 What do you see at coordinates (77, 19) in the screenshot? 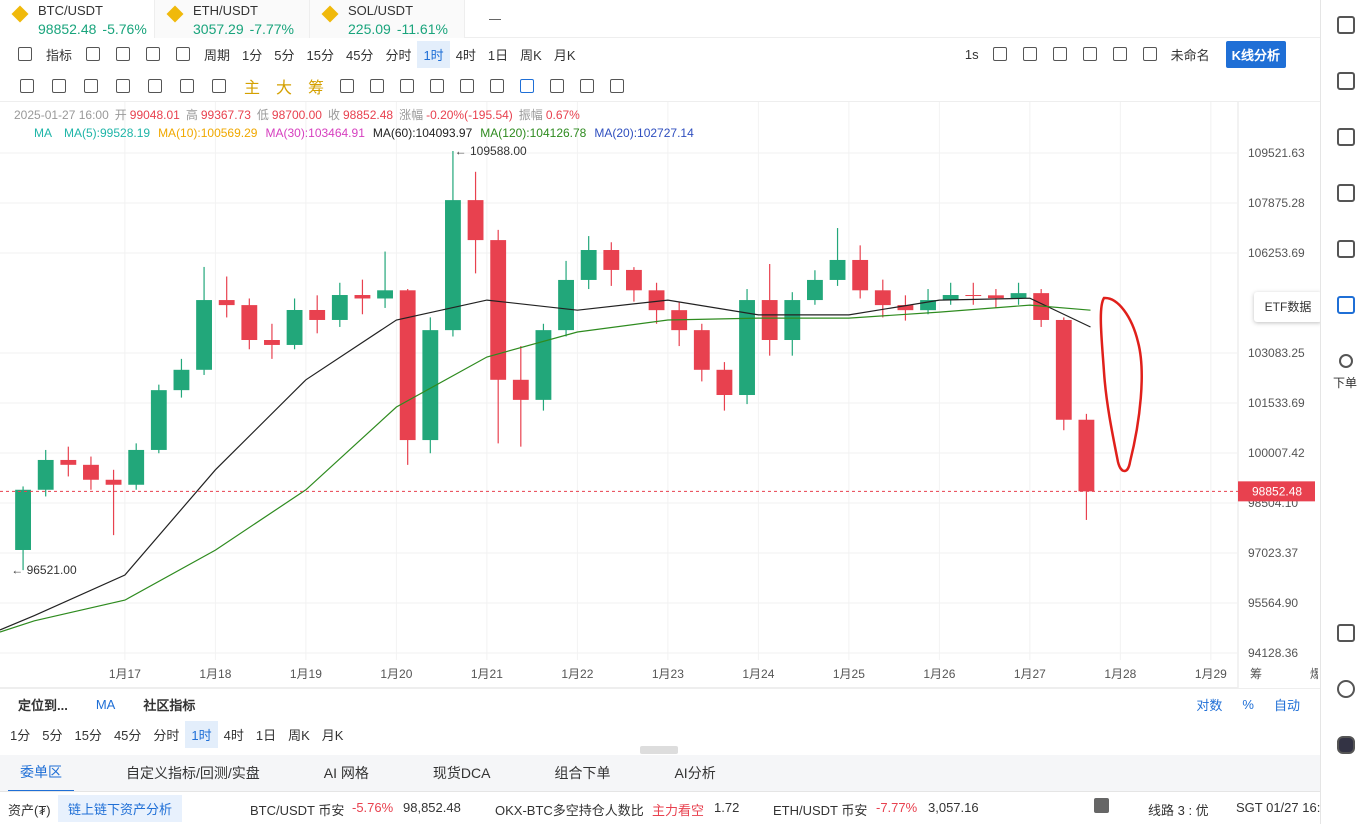
I see `pair-tab: BTC/USDT 98852.48 -5.76%` at bounding box center [77, 19].